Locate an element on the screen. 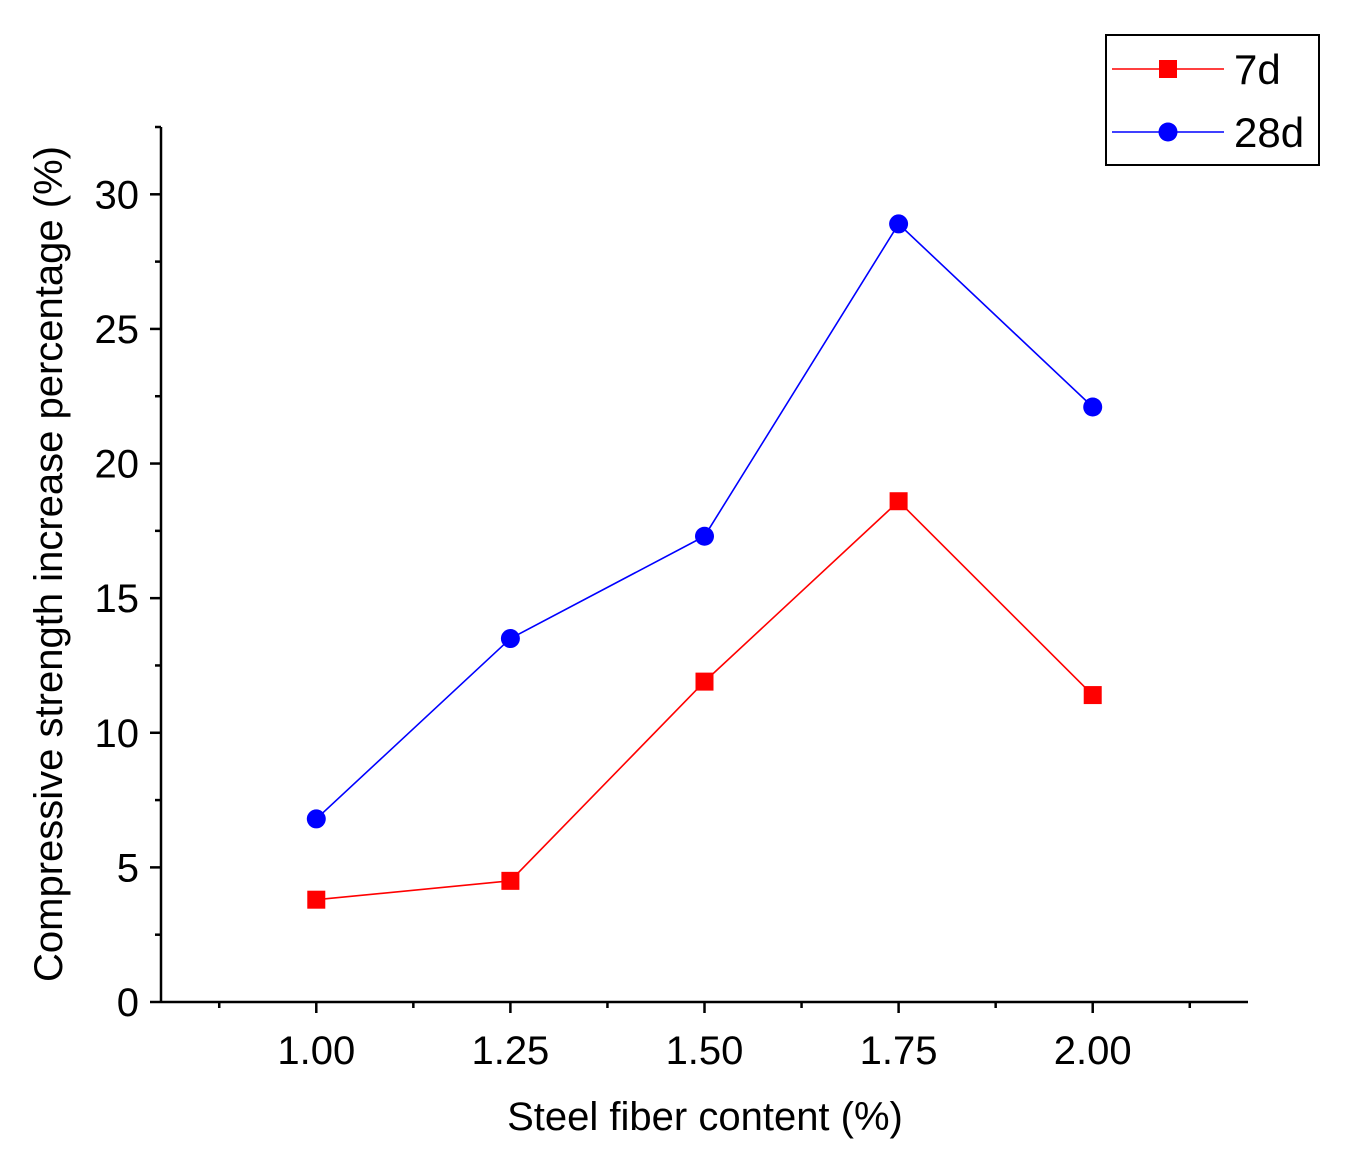 This screenshot has width=1354, height=1158. x-tick-label: 1.00 is located at coordinates (316, 1051).